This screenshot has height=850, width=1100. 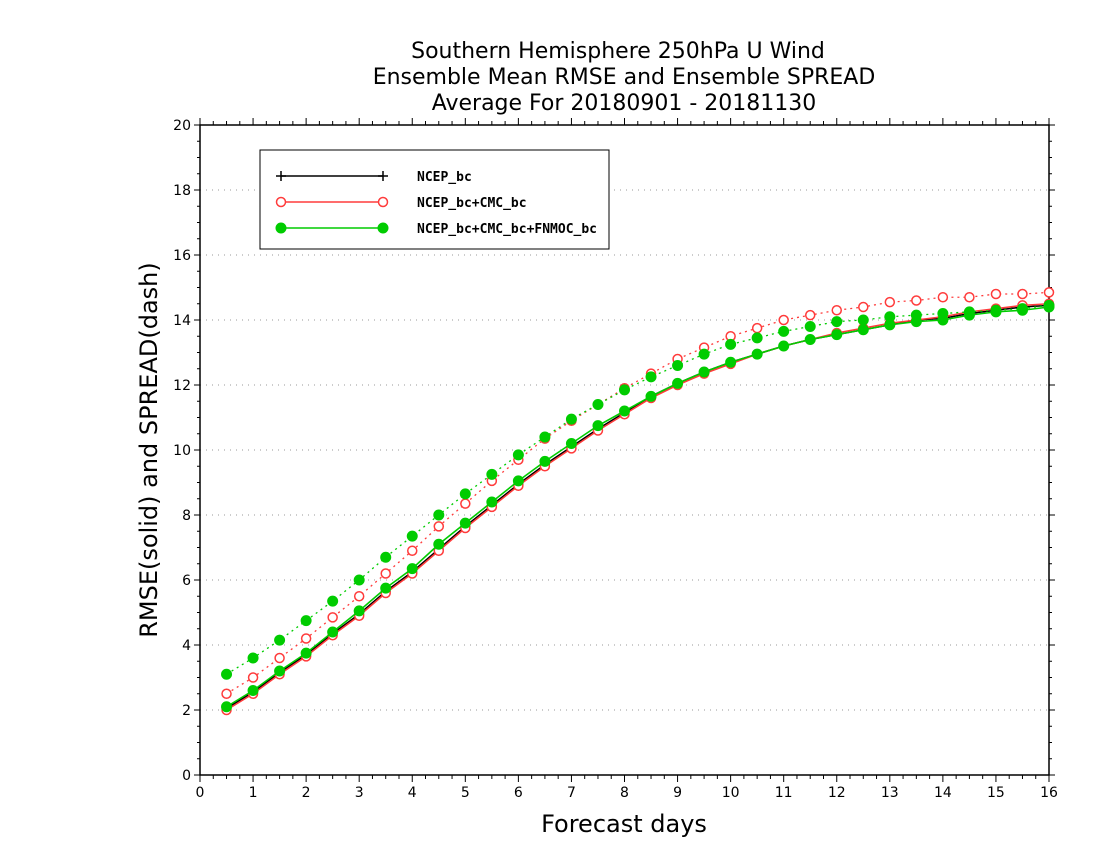 I want to click on x-tick-label-12: 12, so click(x=837, y=793).